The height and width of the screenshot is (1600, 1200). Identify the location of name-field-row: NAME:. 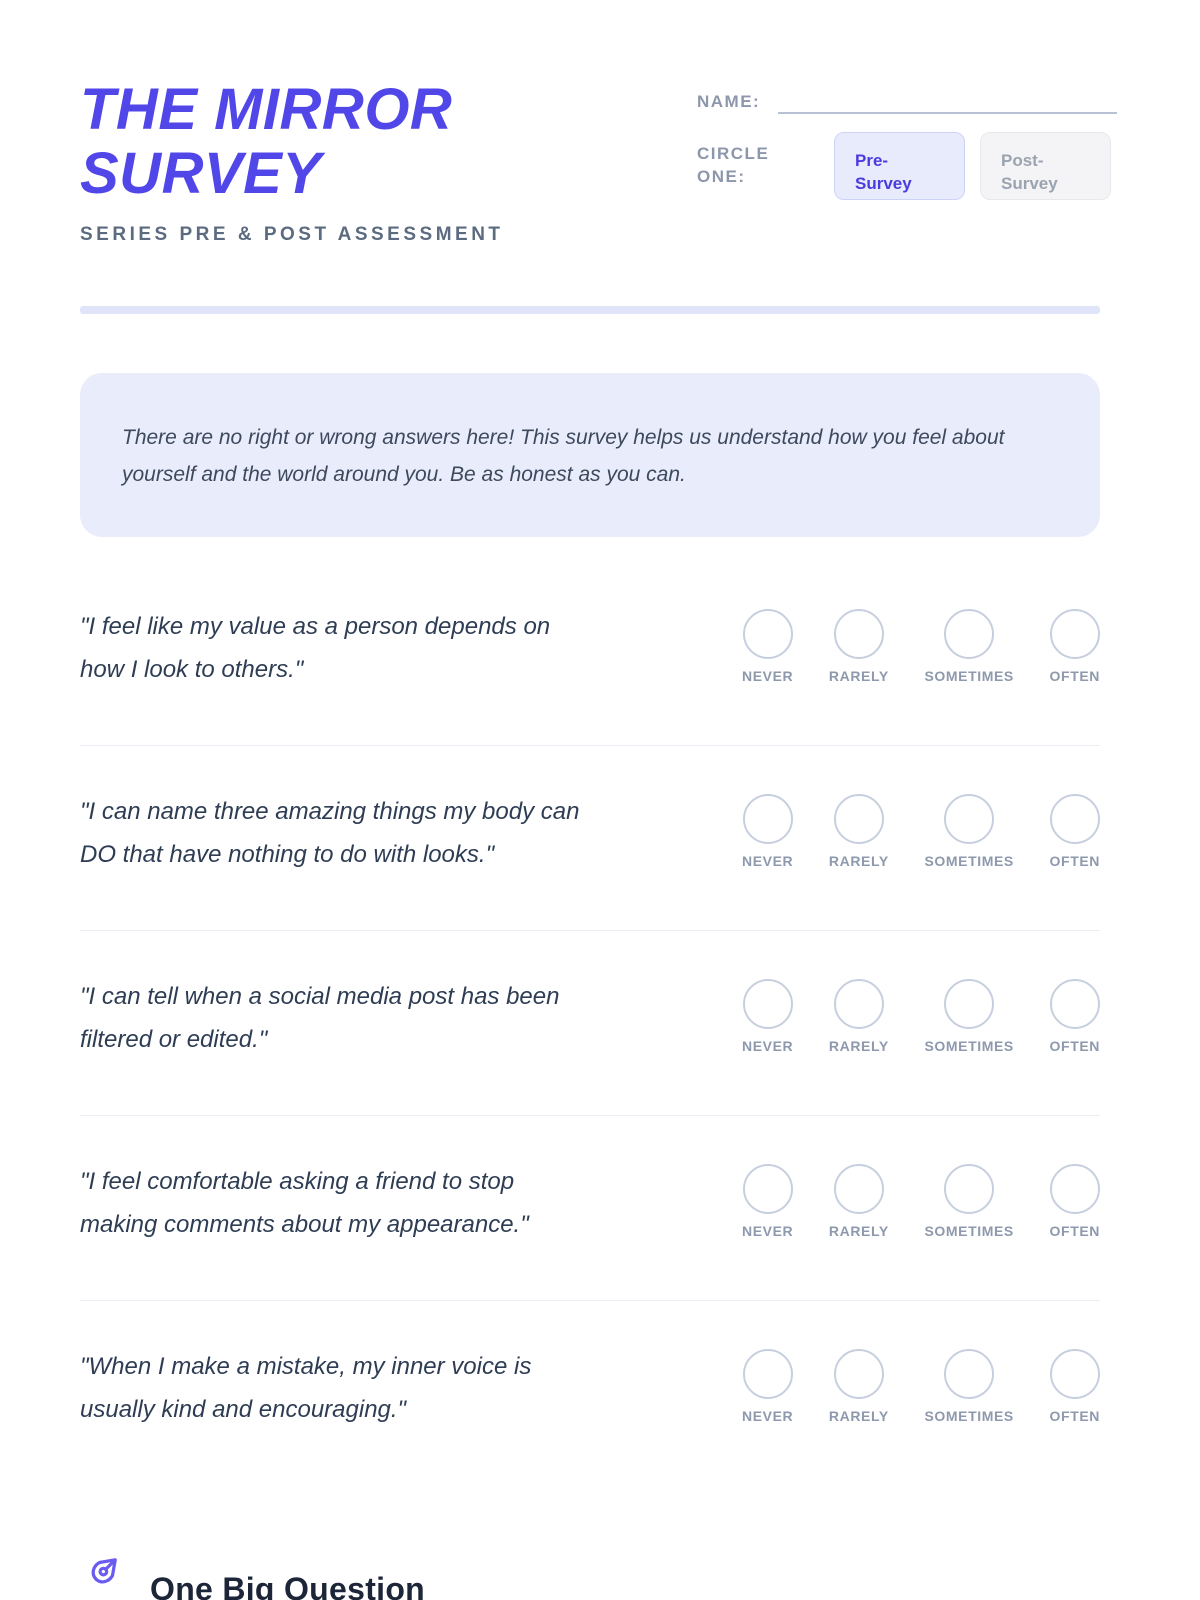
(907, 101).